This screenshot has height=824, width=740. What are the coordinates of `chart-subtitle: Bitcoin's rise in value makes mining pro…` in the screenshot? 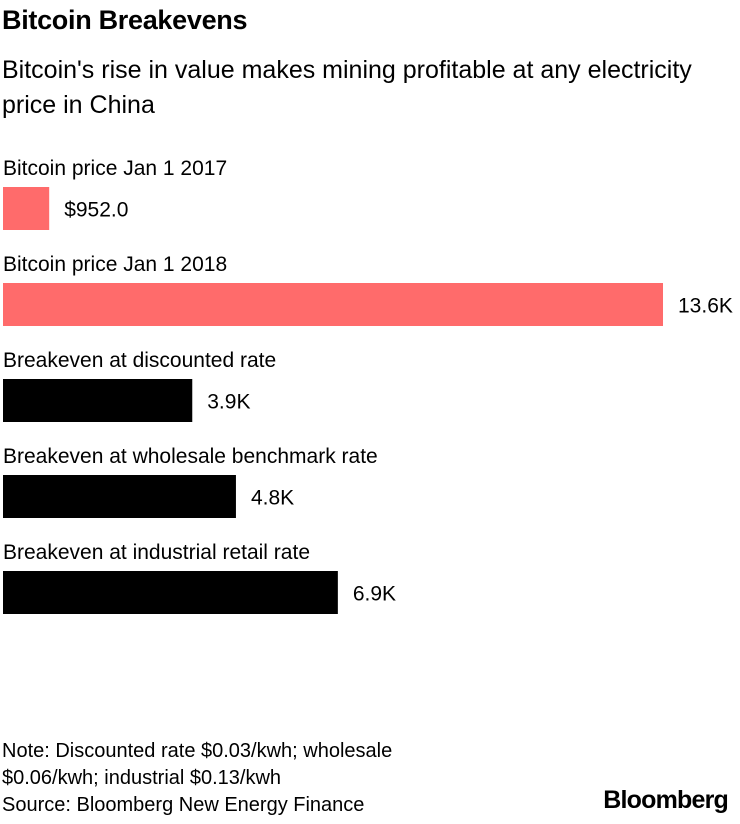 It's located at (347, 87).